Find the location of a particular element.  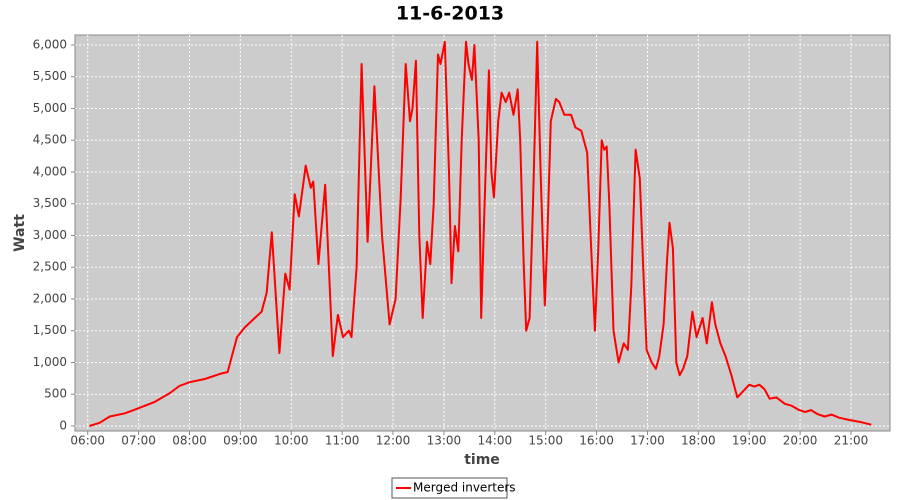

legend-box is located at coordinates (449, 488).